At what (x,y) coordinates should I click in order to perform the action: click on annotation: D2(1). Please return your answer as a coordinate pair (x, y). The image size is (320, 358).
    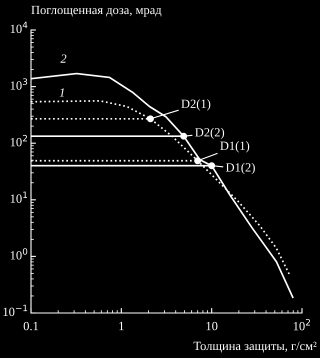
    Looking at the image, I should click on (195, 105).